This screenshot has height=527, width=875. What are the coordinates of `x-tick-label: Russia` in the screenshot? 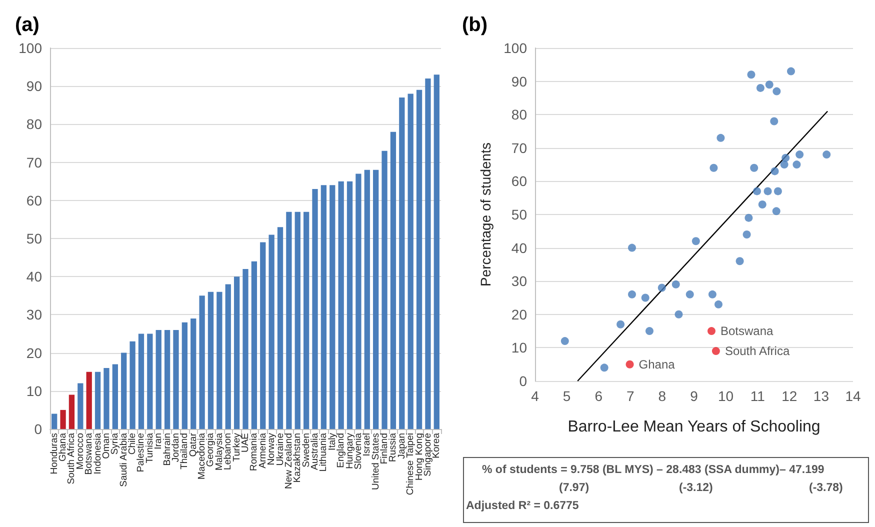 It's located at (393, 447).